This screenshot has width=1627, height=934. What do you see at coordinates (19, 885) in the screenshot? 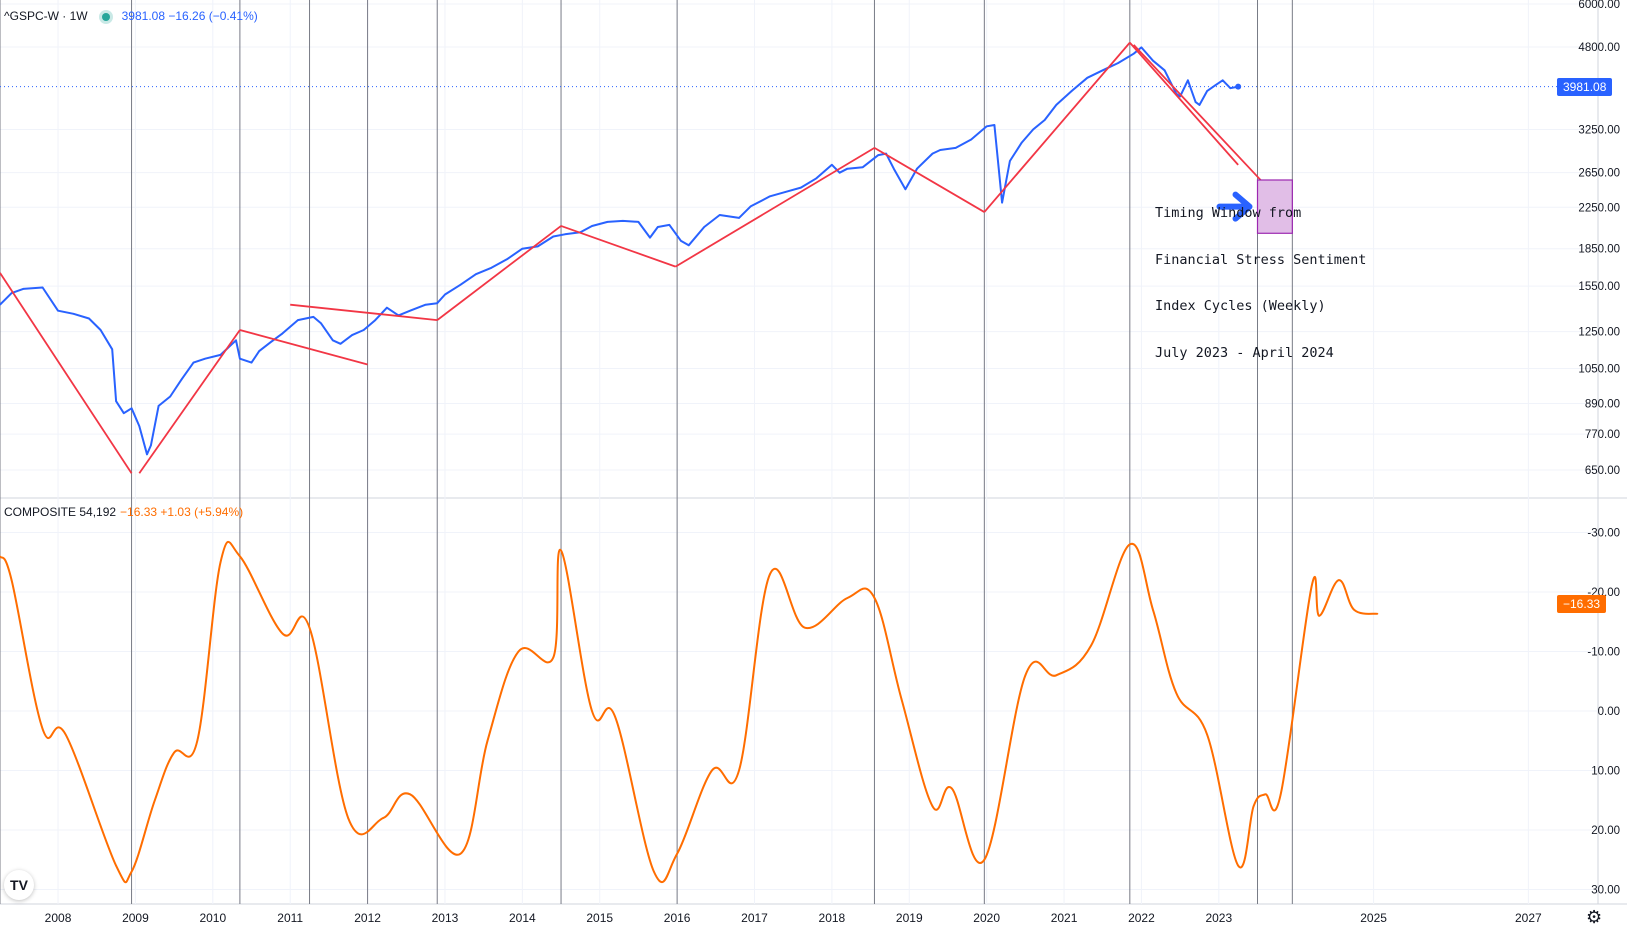
I see `tradingview-logo-icon: TV` at bounding box center [19, 885].